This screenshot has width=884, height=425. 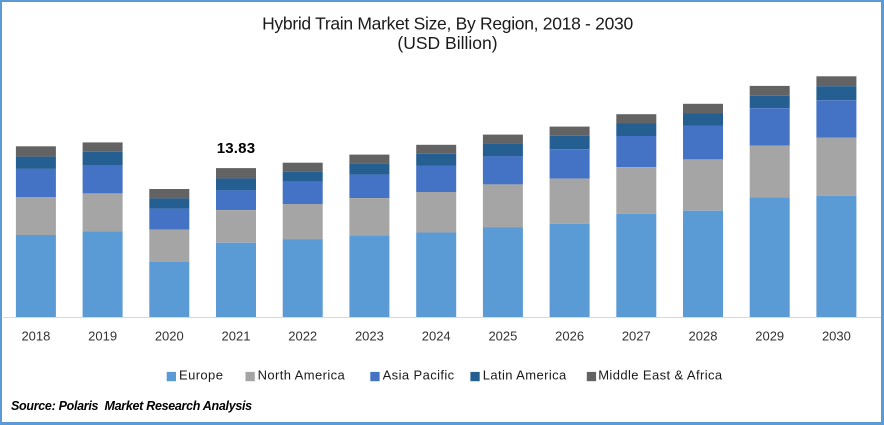 What do you see at coordinates (369, 336) in the screenshot?
I see `svg-text: 2023` at bounding box center [369, 336].